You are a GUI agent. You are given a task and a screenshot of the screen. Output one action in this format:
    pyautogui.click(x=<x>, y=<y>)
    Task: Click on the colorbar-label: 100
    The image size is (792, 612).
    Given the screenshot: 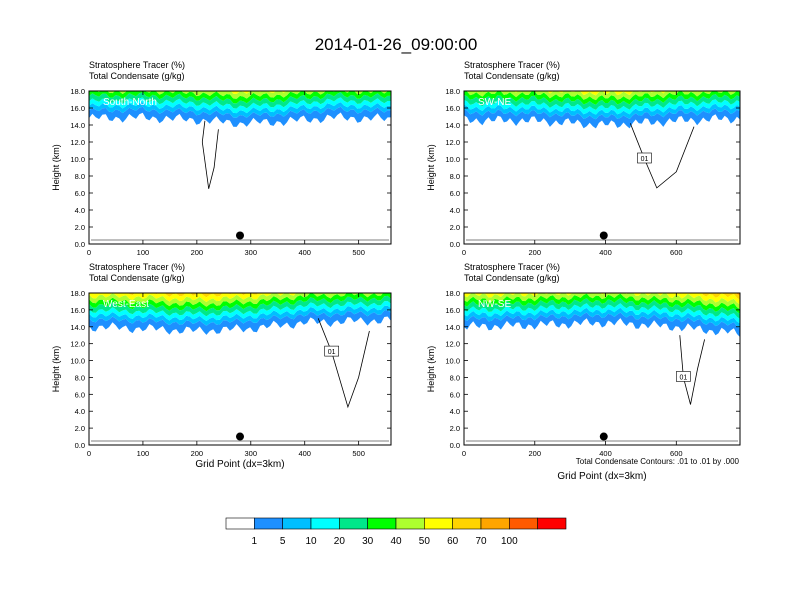 What is the action you would take?
    pyautogui.click(x=509, y=541)
    